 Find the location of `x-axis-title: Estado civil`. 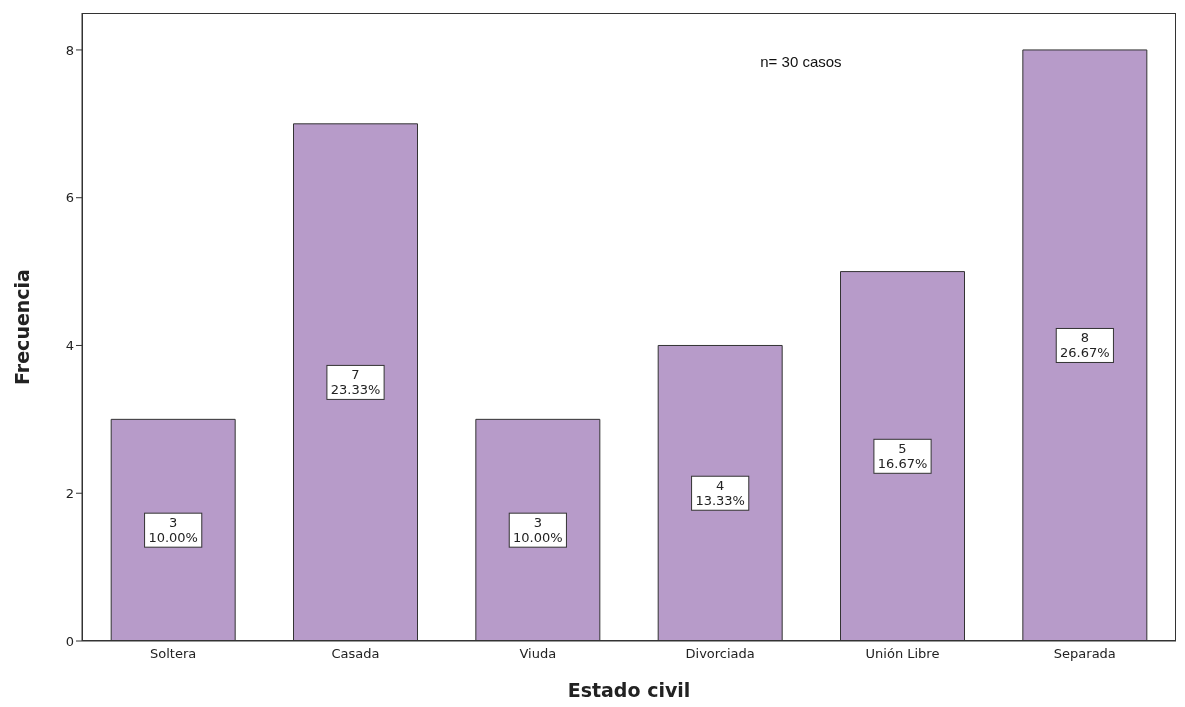

x-axis-title: Estado civil is located at coordinates (629, 690).